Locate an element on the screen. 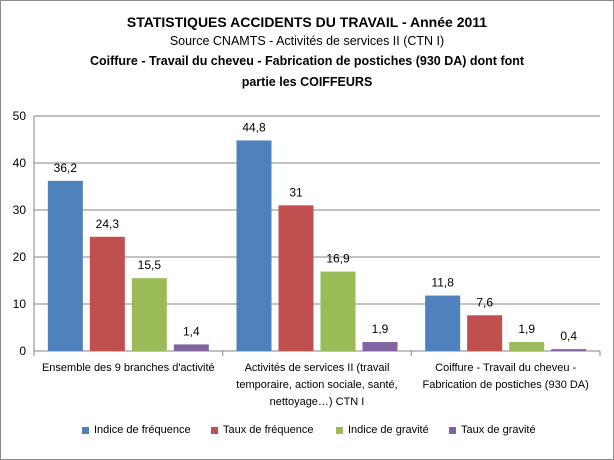 This screenshot has height=460, width=614. chart-subtitle-line-2: partie les COIFFEURS is located at coordinates (307, 82).